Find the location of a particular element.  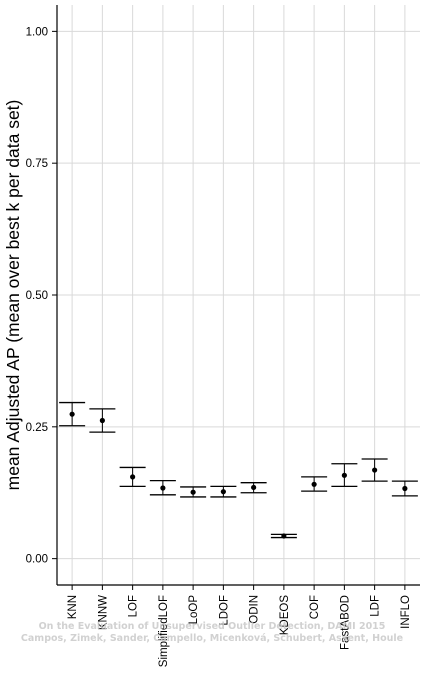

x-tick-label: LOF is located at coordinates (134, 606).